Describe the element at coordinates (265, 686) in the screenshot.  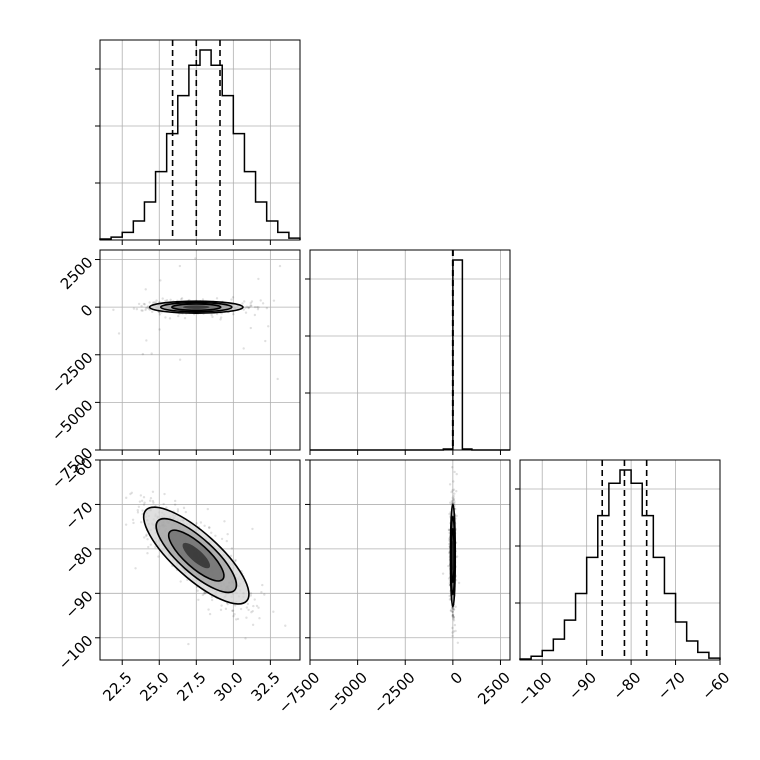
I see `tick-label-x: 32.5` at that location.